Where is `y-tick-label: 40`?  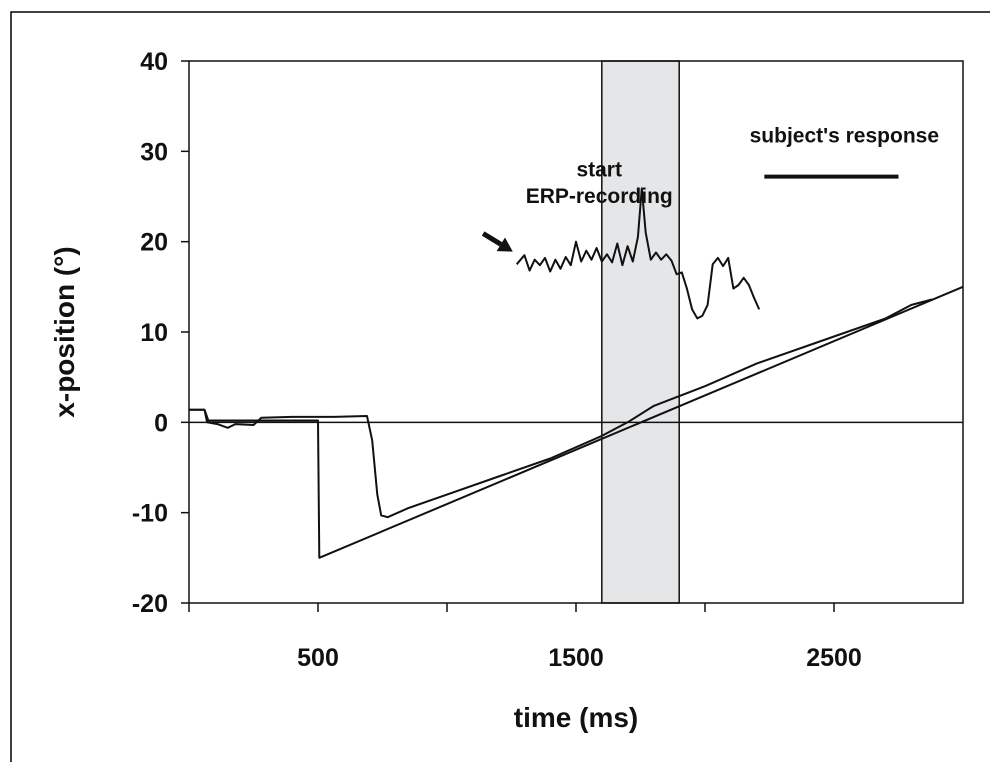 y-tick-label: 40 is located at coordinates (154, 62).